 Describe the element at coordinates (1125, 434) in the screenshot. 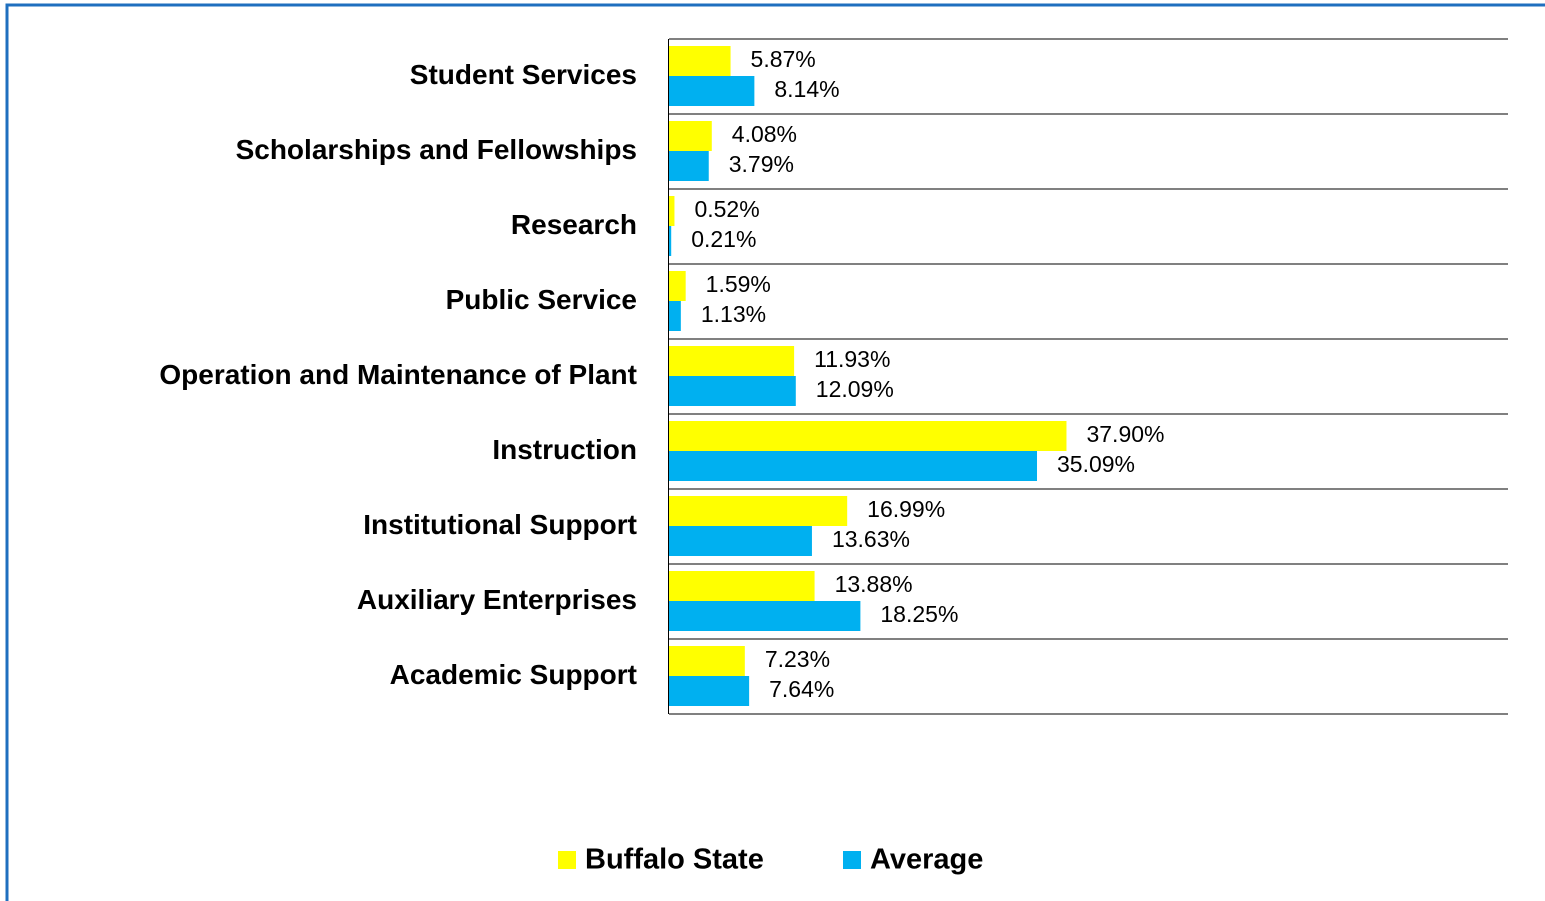

I see `value-label: 37.90%` at that location.